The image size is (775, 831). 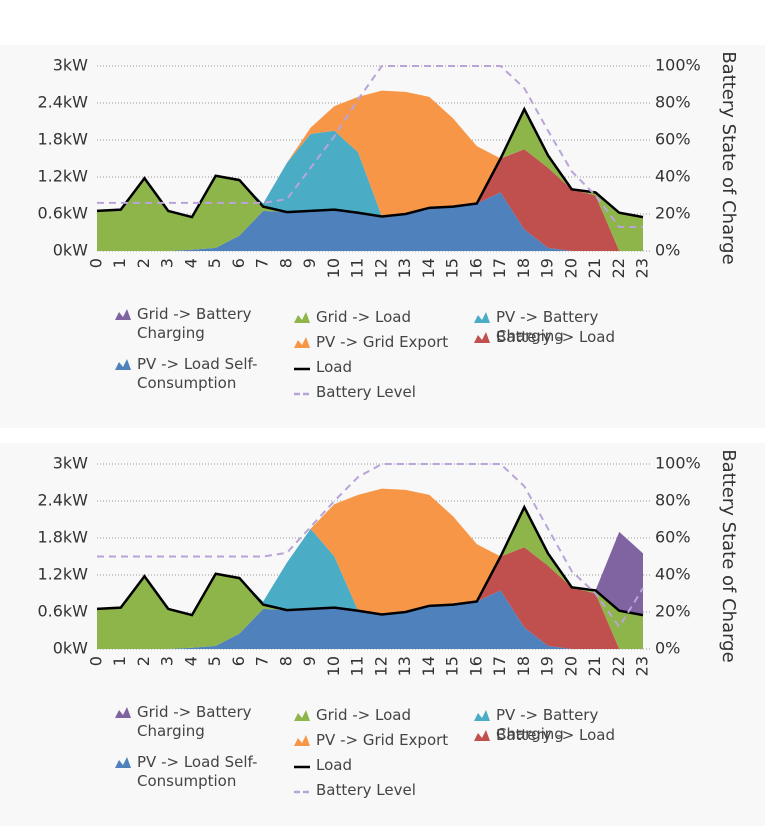 I want to click on legend-item: Grid -> Load, so click(x=375, y=317).